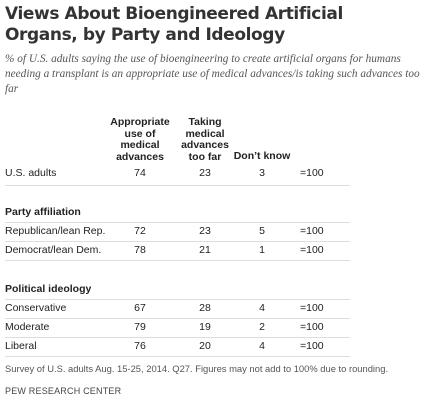 The width and height of the screenshot is (424, 416). Describe the element at coordinates (205, 346) in the screenshot. I see `cell-value: 20` at that location.